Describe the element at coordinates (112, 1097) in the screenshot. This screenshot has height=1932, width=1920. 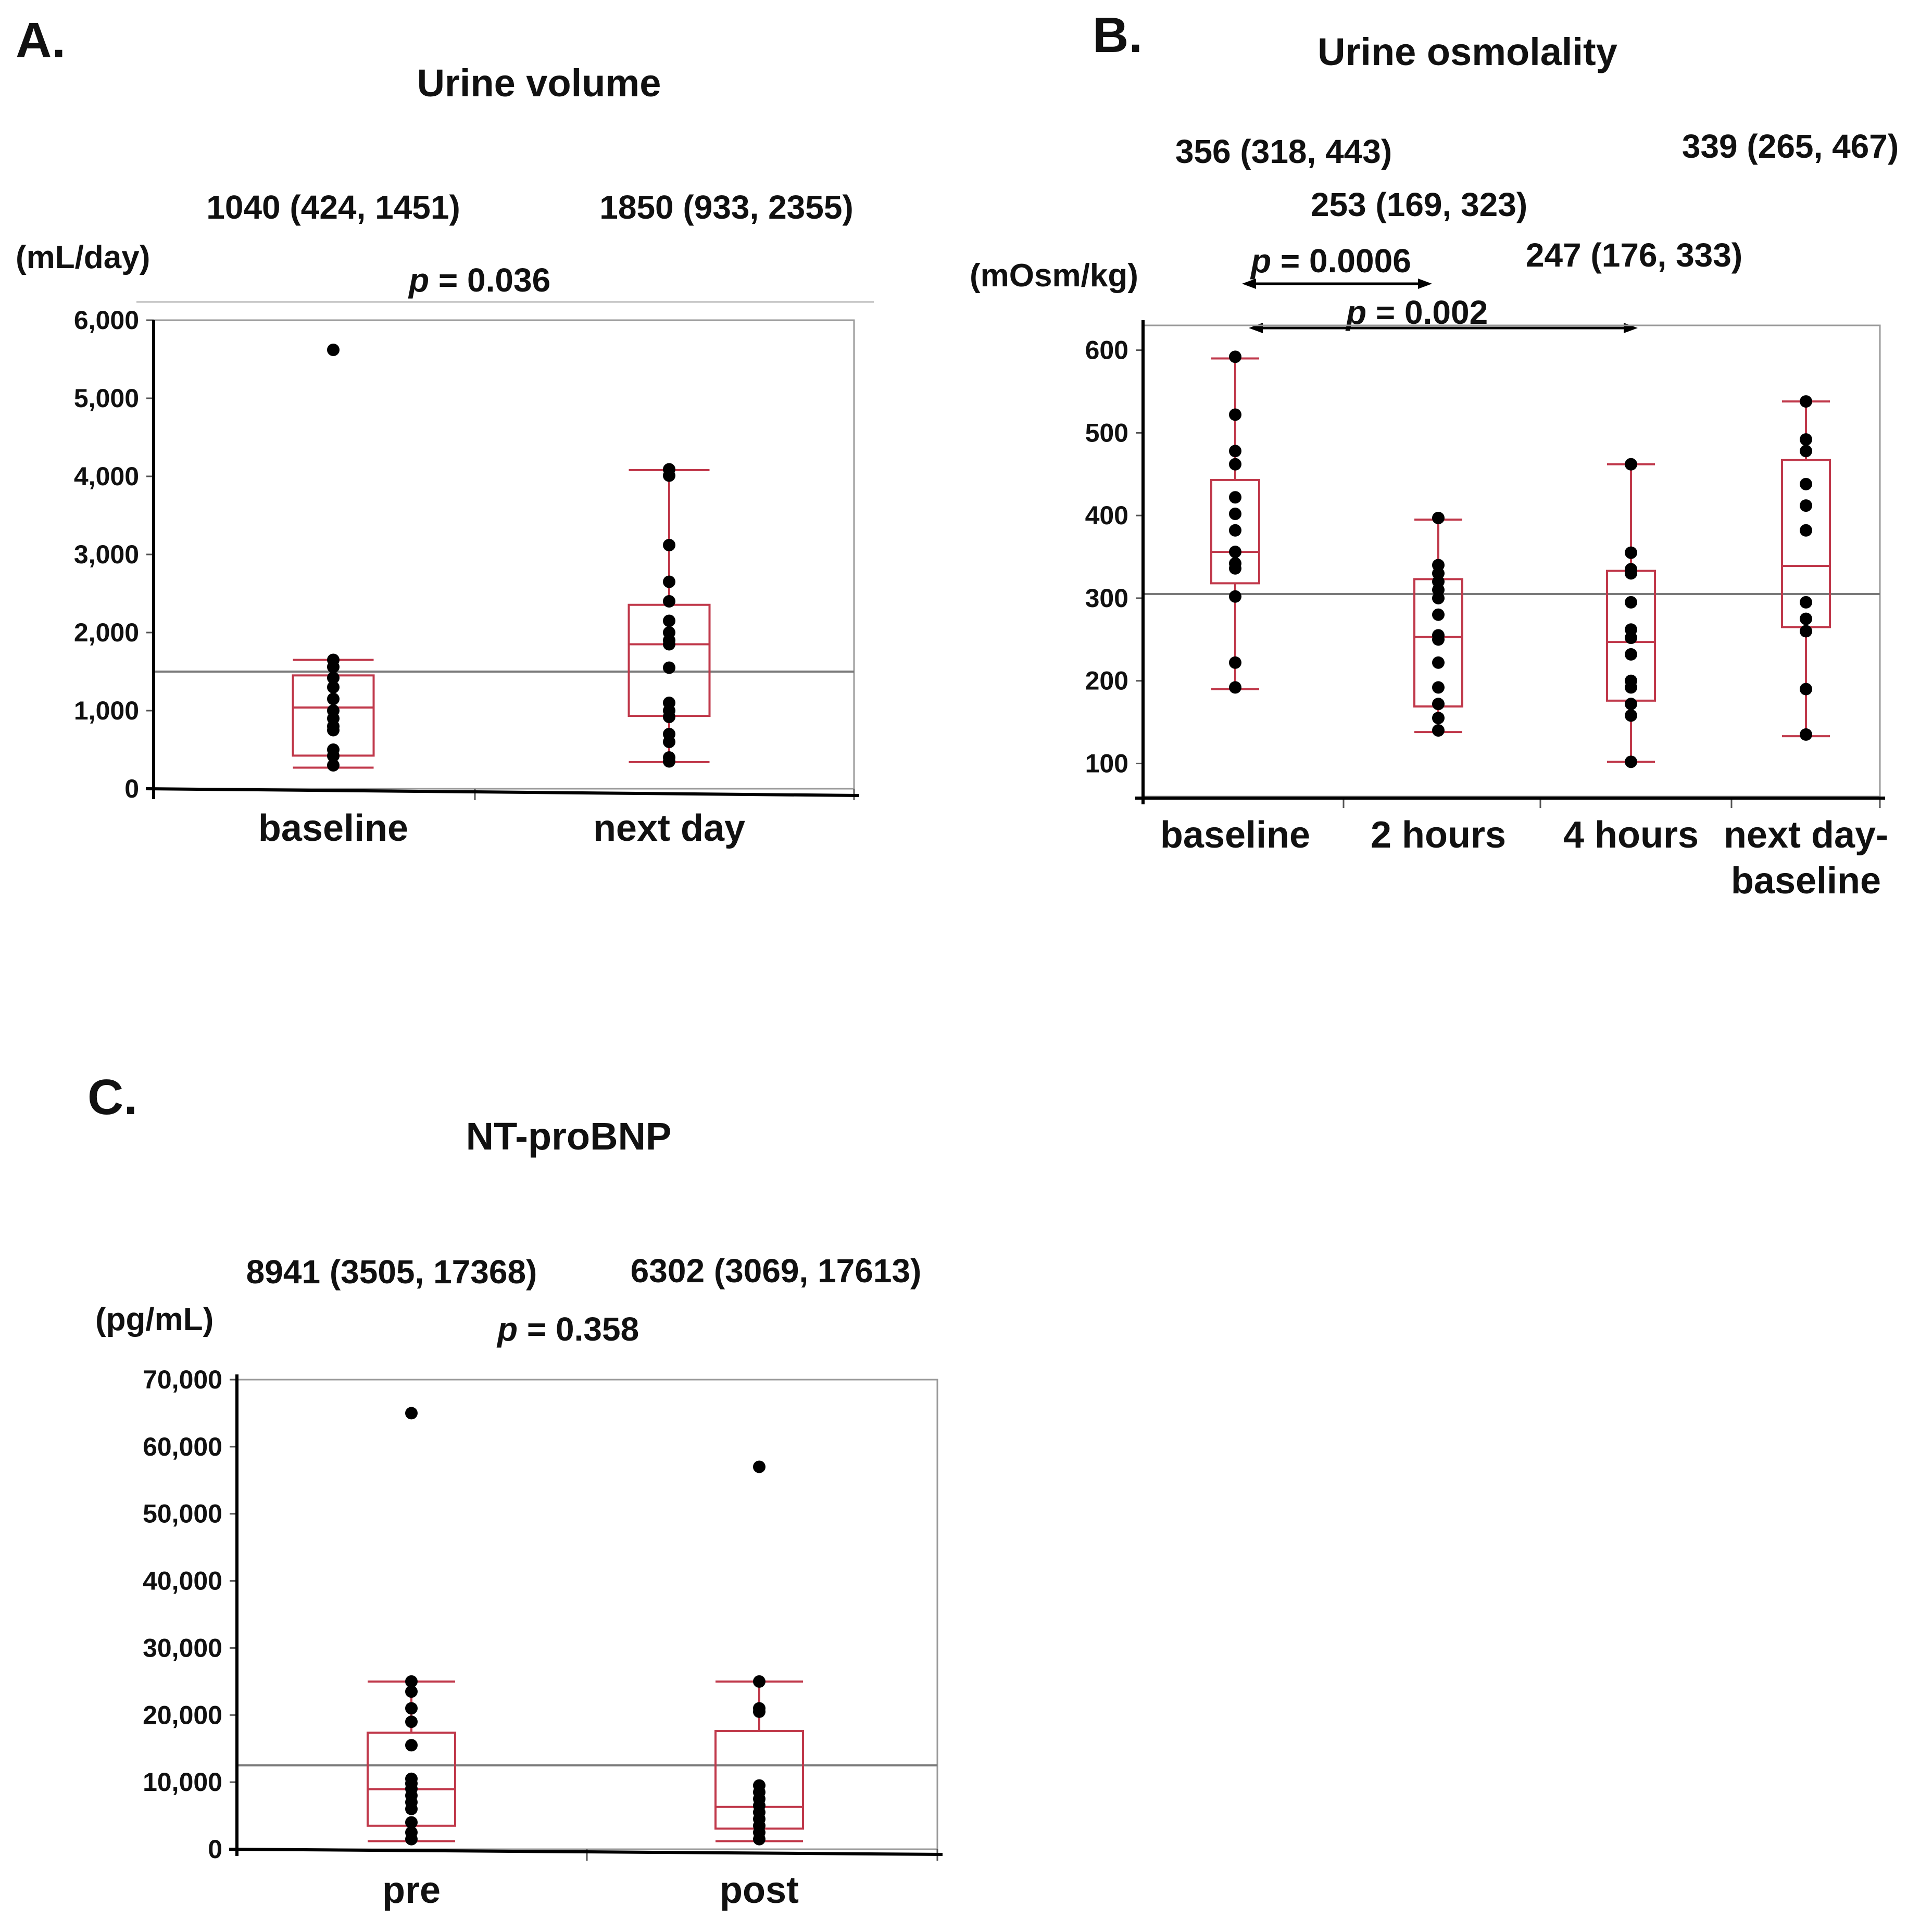
I see `panel-c-letter: C.` at that location.